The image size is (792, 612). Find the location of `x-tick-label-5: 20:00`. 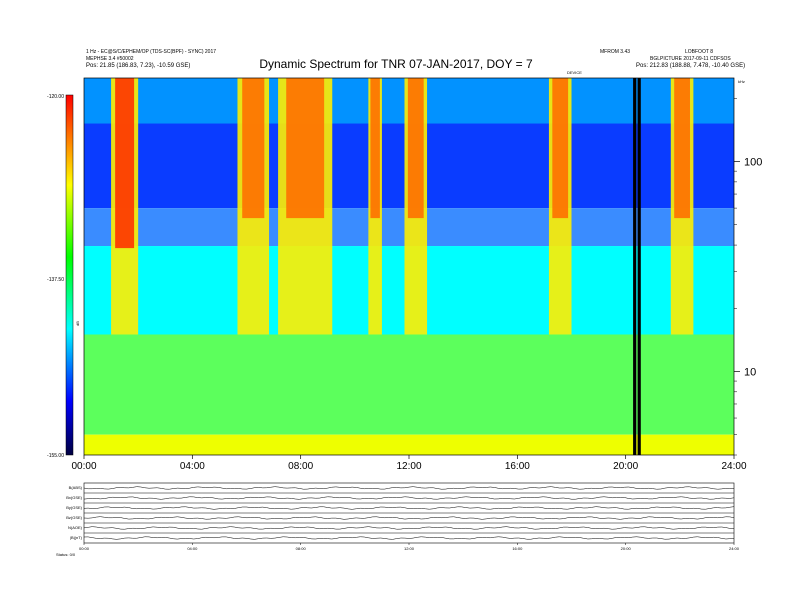

x-tick-label-5: 20:00 is located at coordinates (625, 466).